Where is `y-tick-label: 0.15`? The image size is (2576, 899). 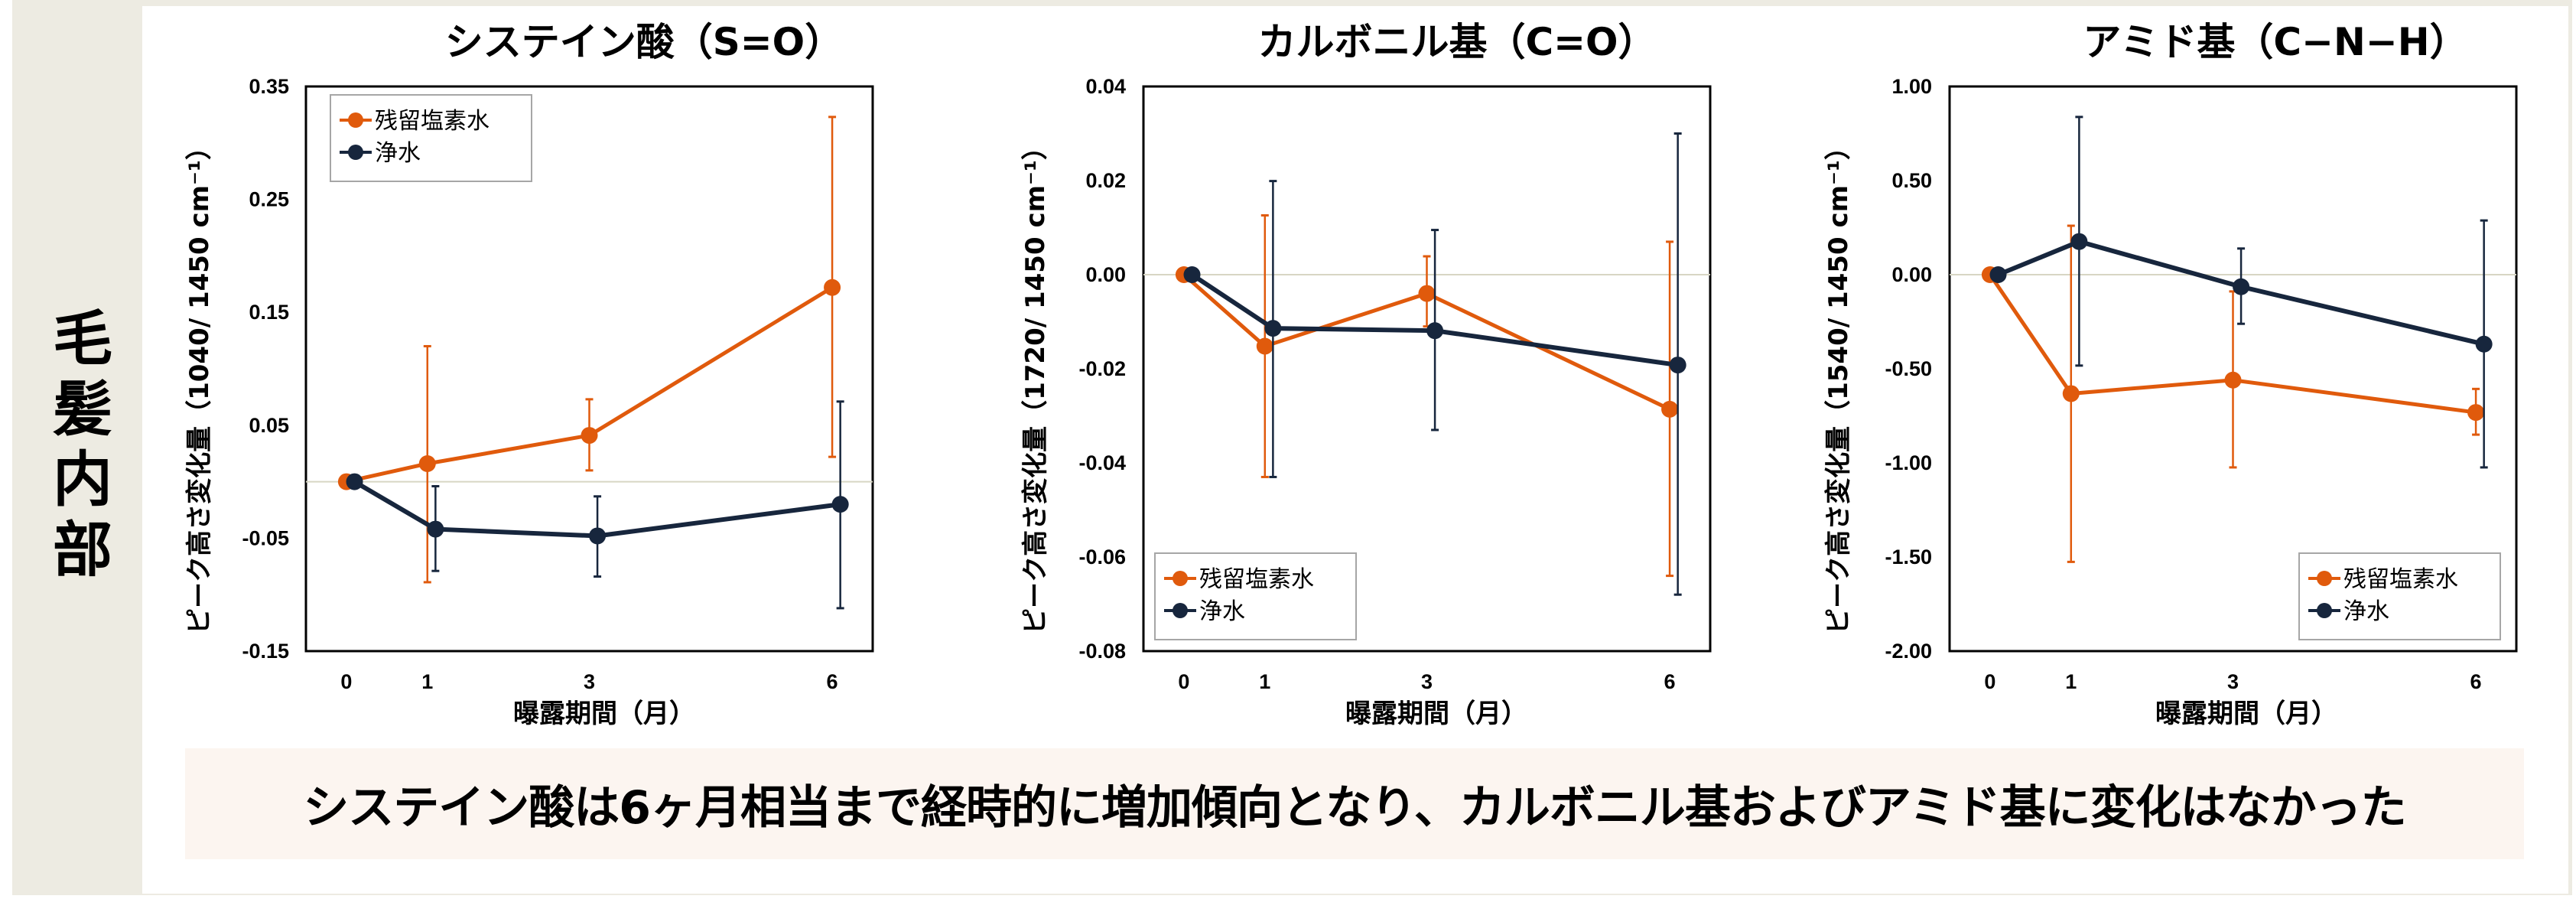
y-tick-label: 0.15 is located at coordinates (269, 312).